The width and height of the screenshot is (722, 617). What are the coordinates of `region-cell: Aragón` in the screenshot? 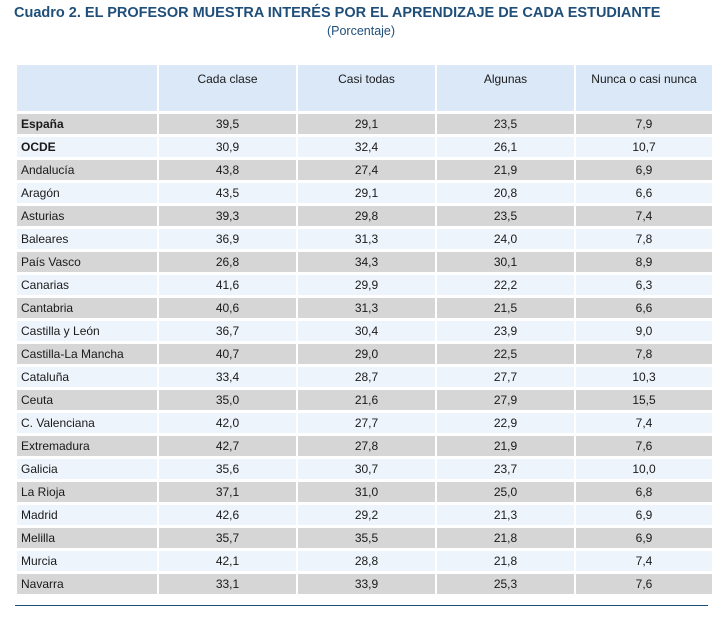 It's located at (87, 193).